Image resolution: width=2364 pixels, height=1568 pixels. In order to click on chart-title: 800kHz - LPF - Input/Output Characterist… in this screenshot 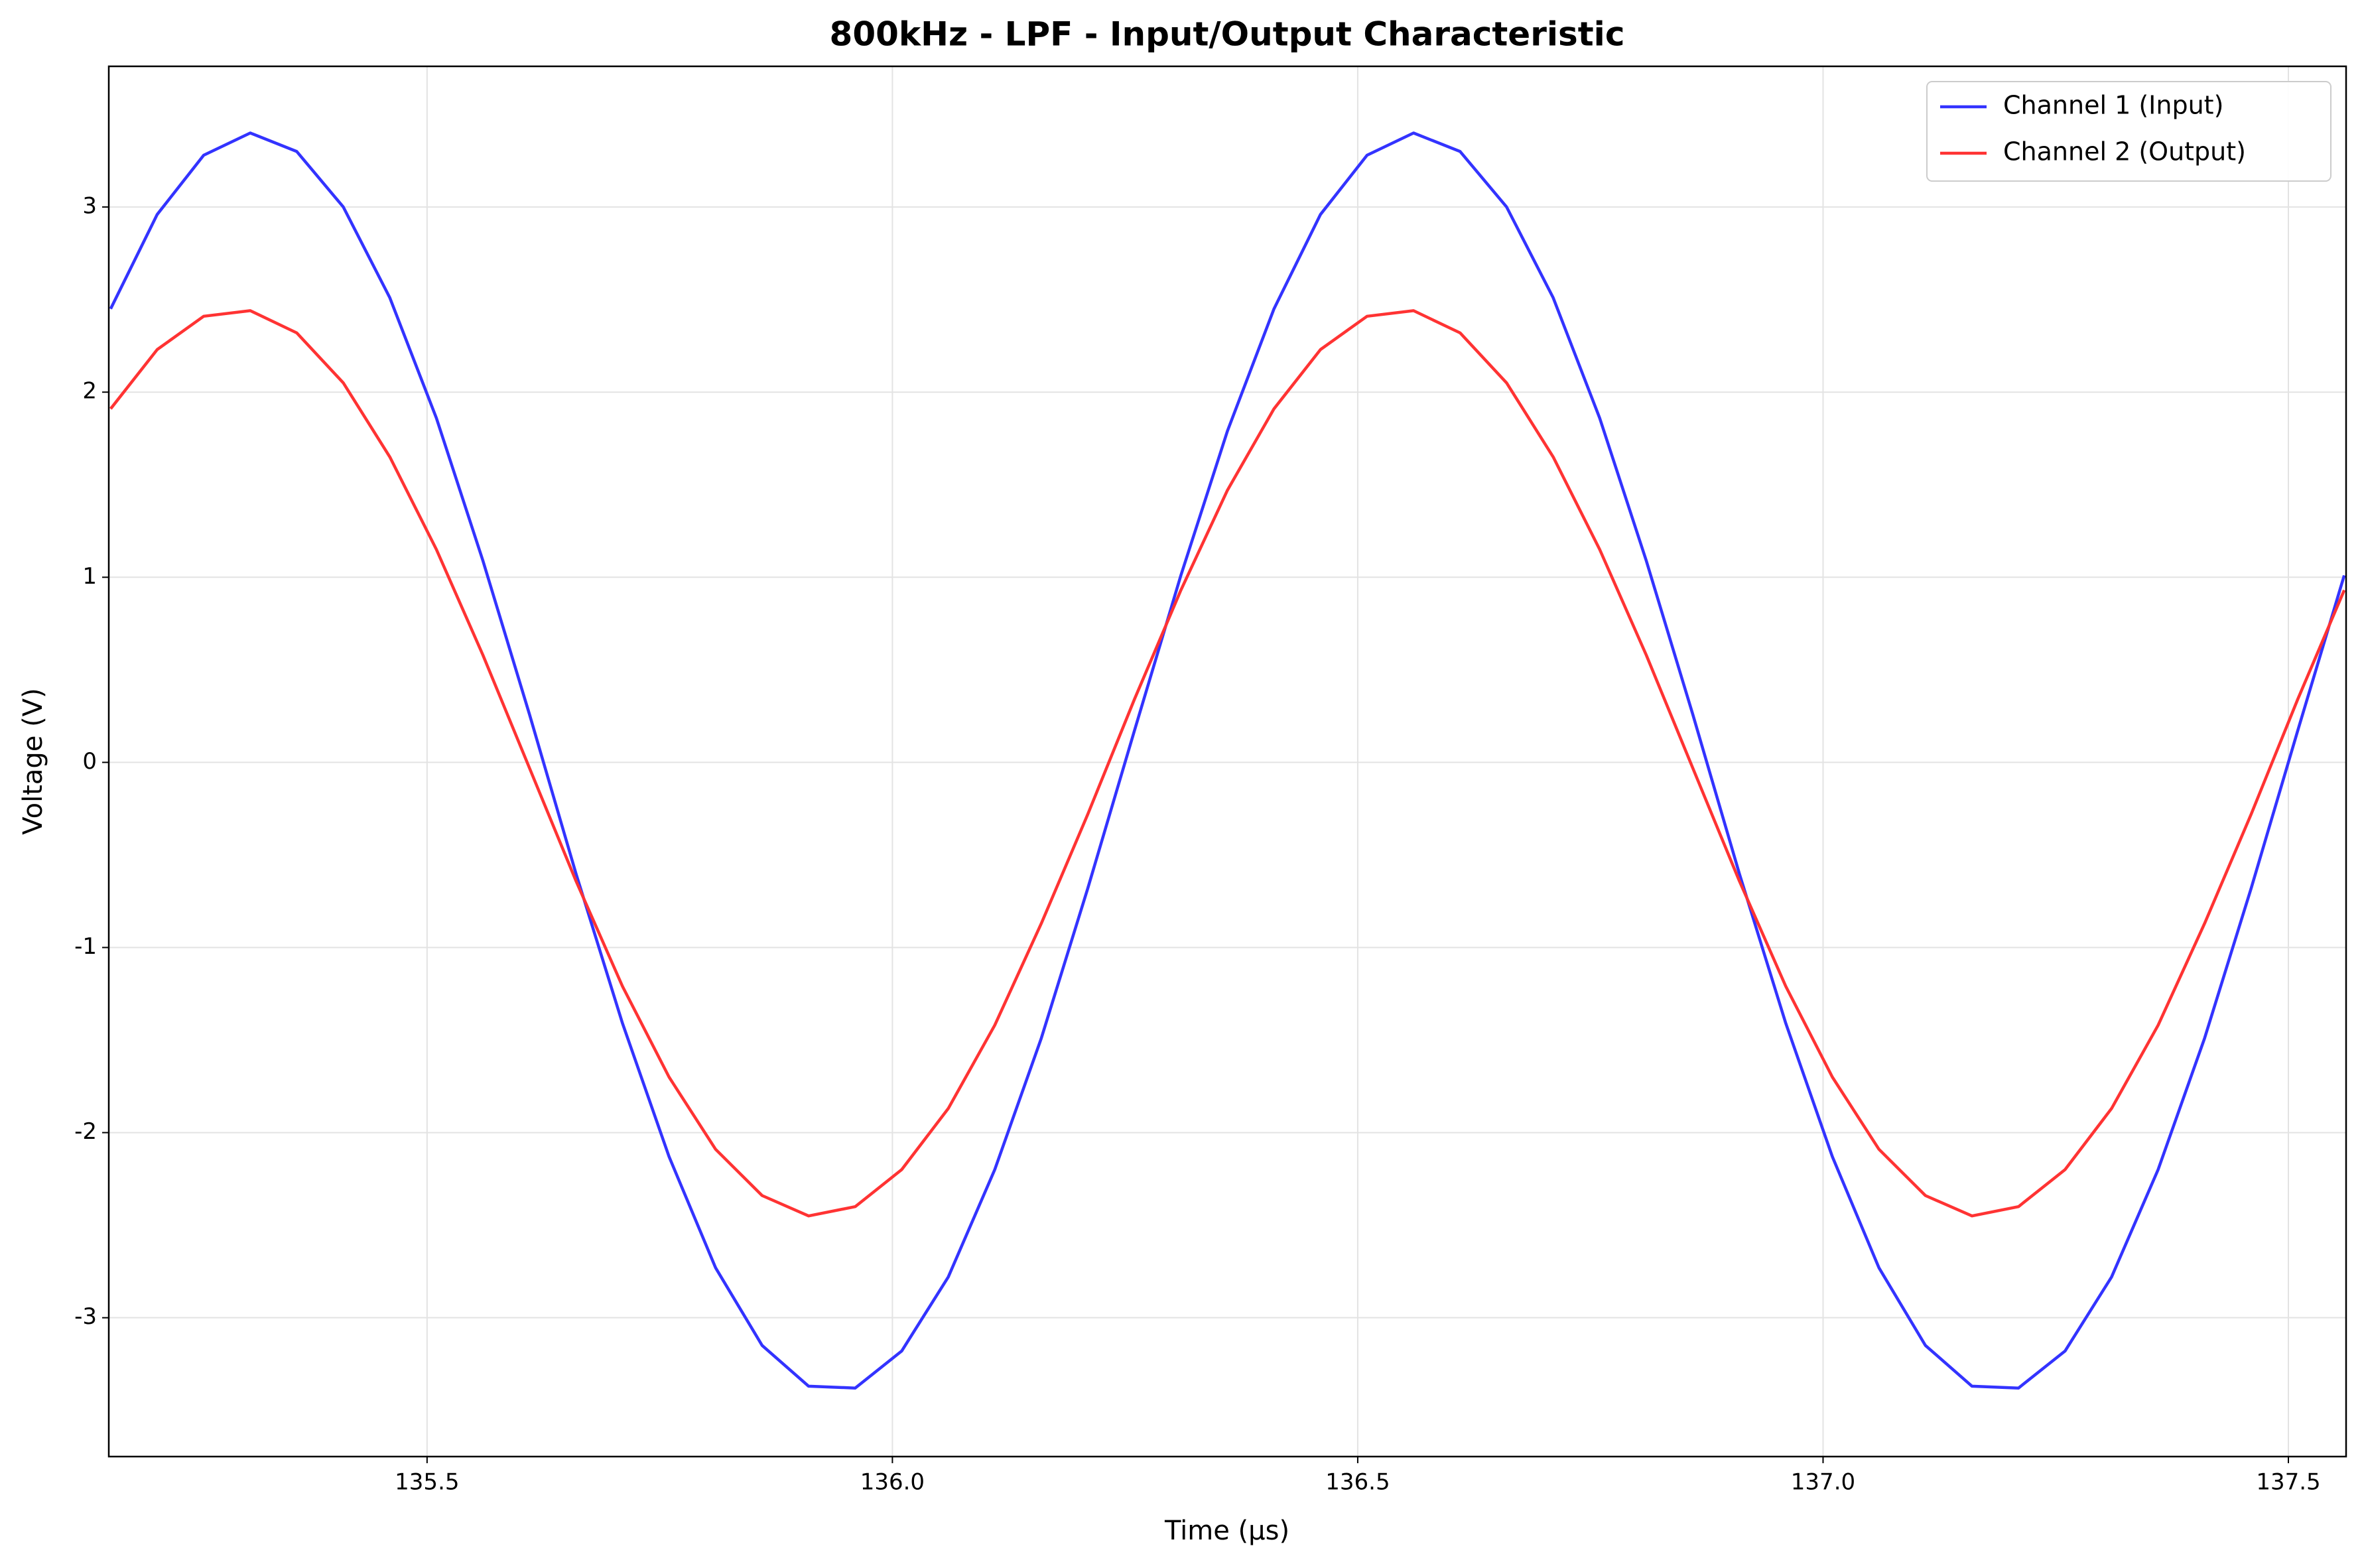, I will do `click(1227, 35)`.